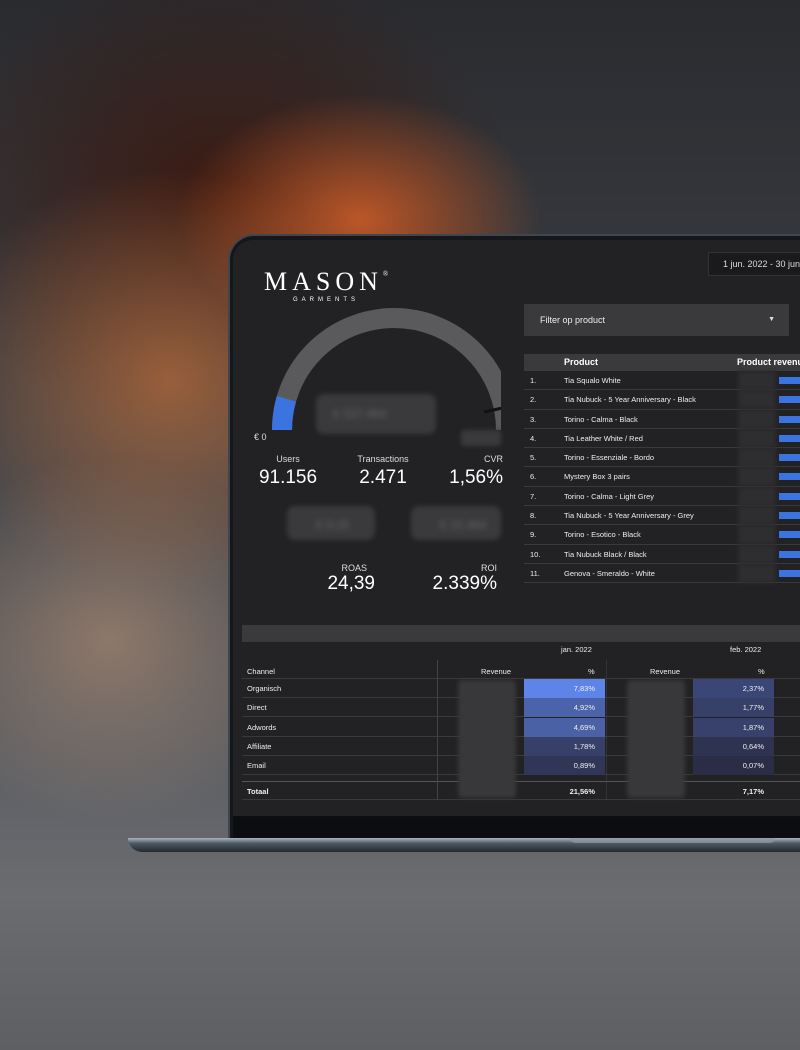 The image size is (800, 1050). What do you see at coordinates (662, 496) in the screenshot?
I see `table-row: 7. Torino - Calma - Light Grey` at bounding box center [662, 496].